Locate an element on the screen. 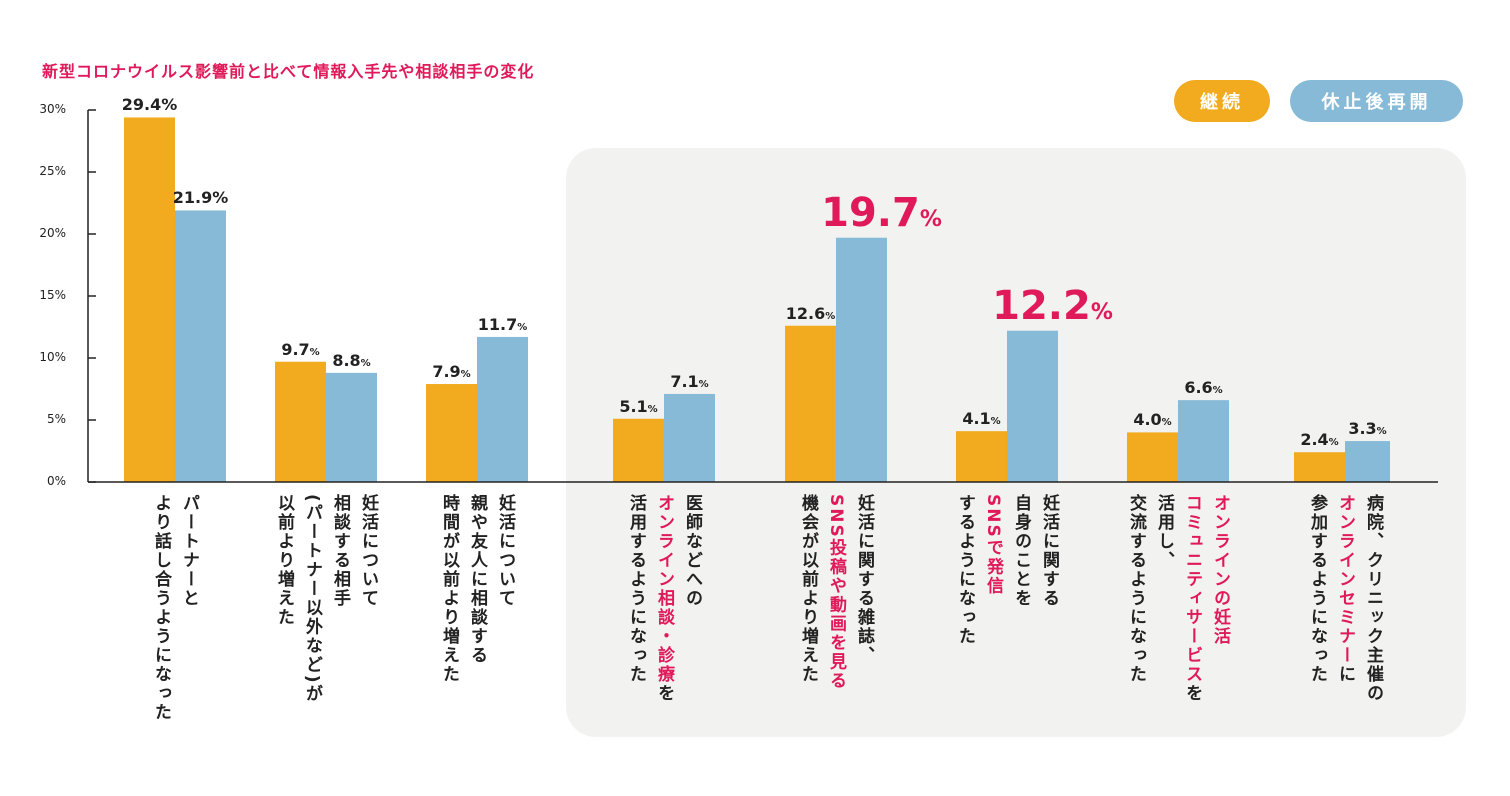  data-label: 12.2% is located at coordinates (1052, 306).